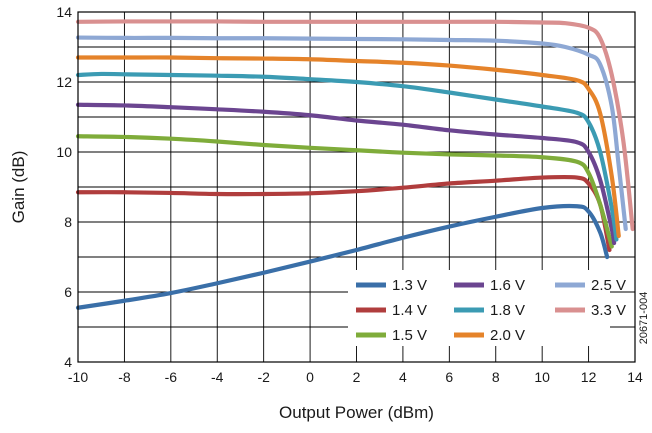  What do you see at coordinates (589, 377) in the screenshot?
I see `x-tick-label: 12` at bounding box center [589, 377].